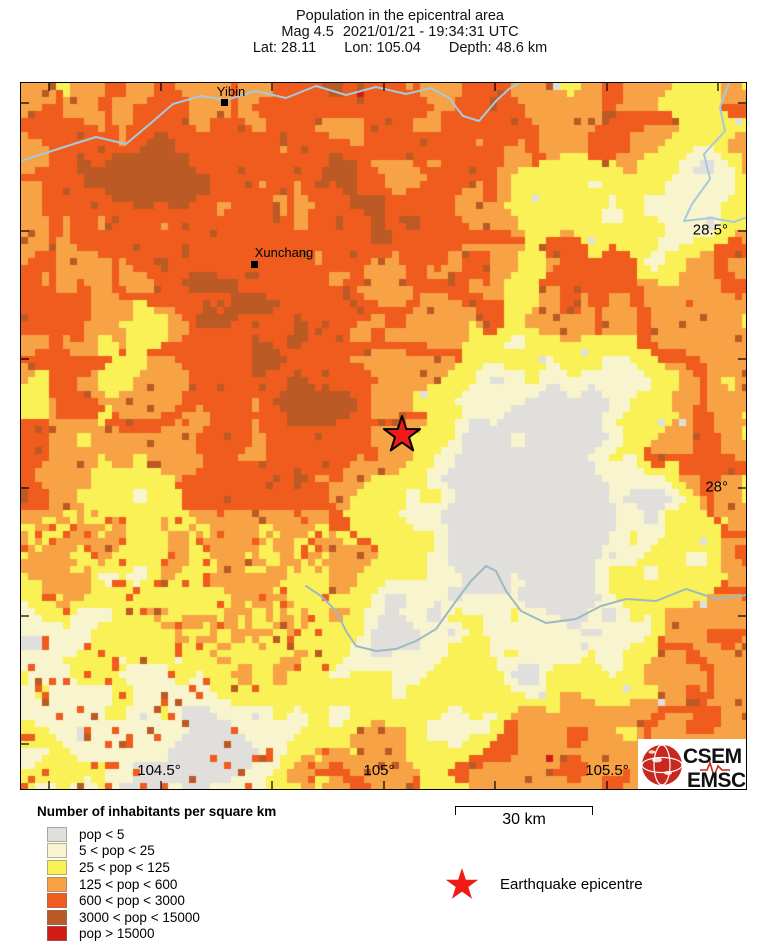 The width and height of the screenshot is (762, 949). I want to click on longitude-label-105-5: 105.5°, so click(607, 770).